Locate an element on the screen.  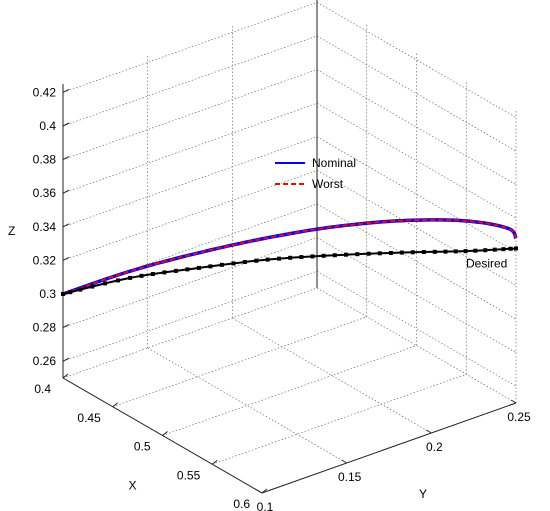
legend-label-worst: Worst is located at coordinates (328, 184).